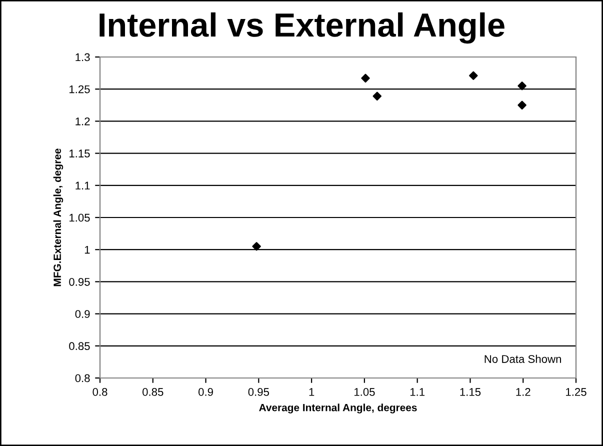  I want to click on y-tick-label: 1.3, so click(83, 57).